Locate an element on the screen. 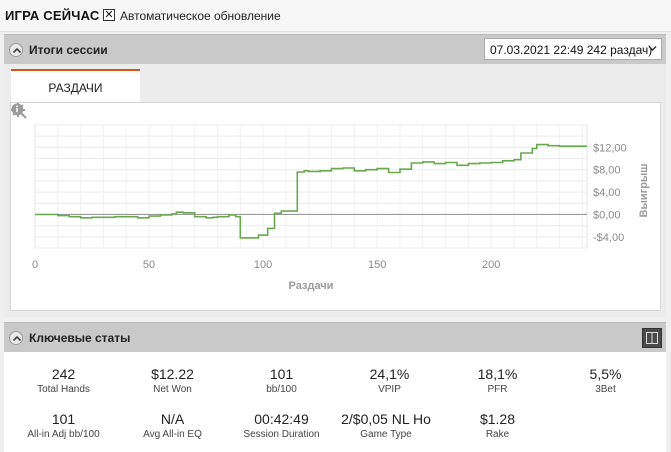 The width and height of the screenshot is (671, 452). stat-3bet: 5,5% 3Bet is located at coordinates (605, 380).